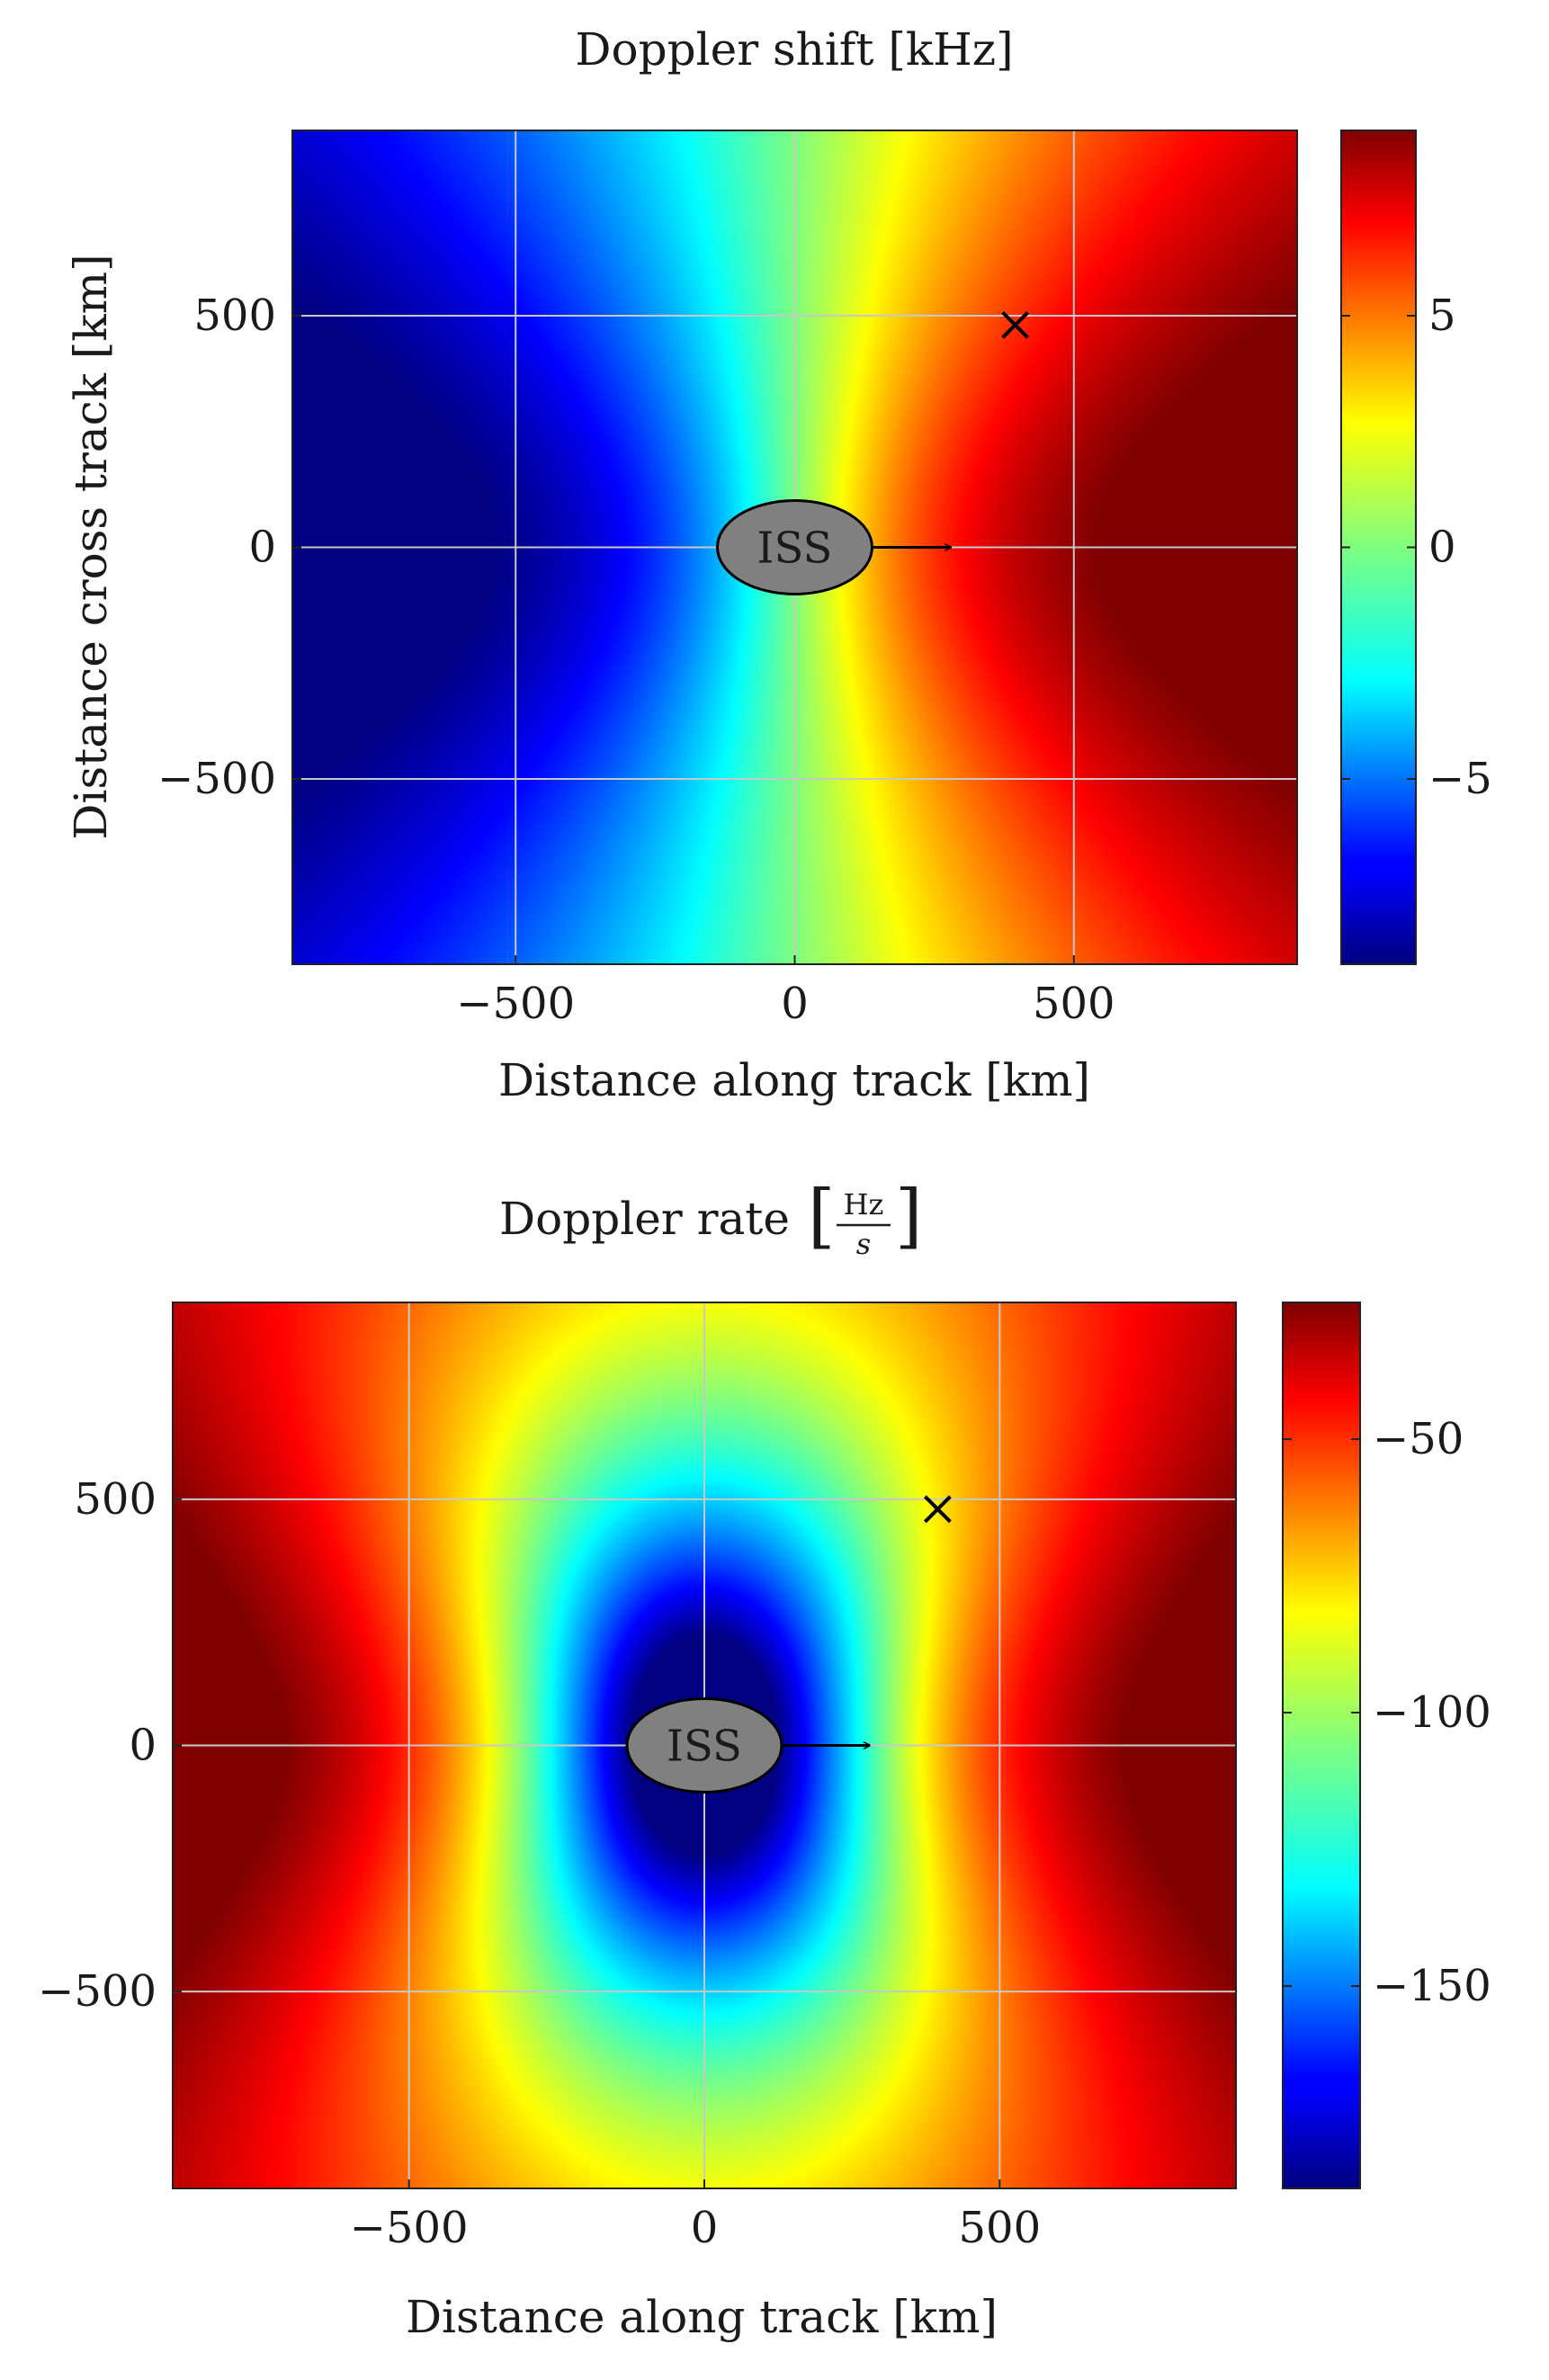 The image size is (1549, 2380). What do you see at coordinates (864, 1204) in the screenshot?
I see `chart2-title-unit-numerator: Hz` at bounding box center [864, 1204].